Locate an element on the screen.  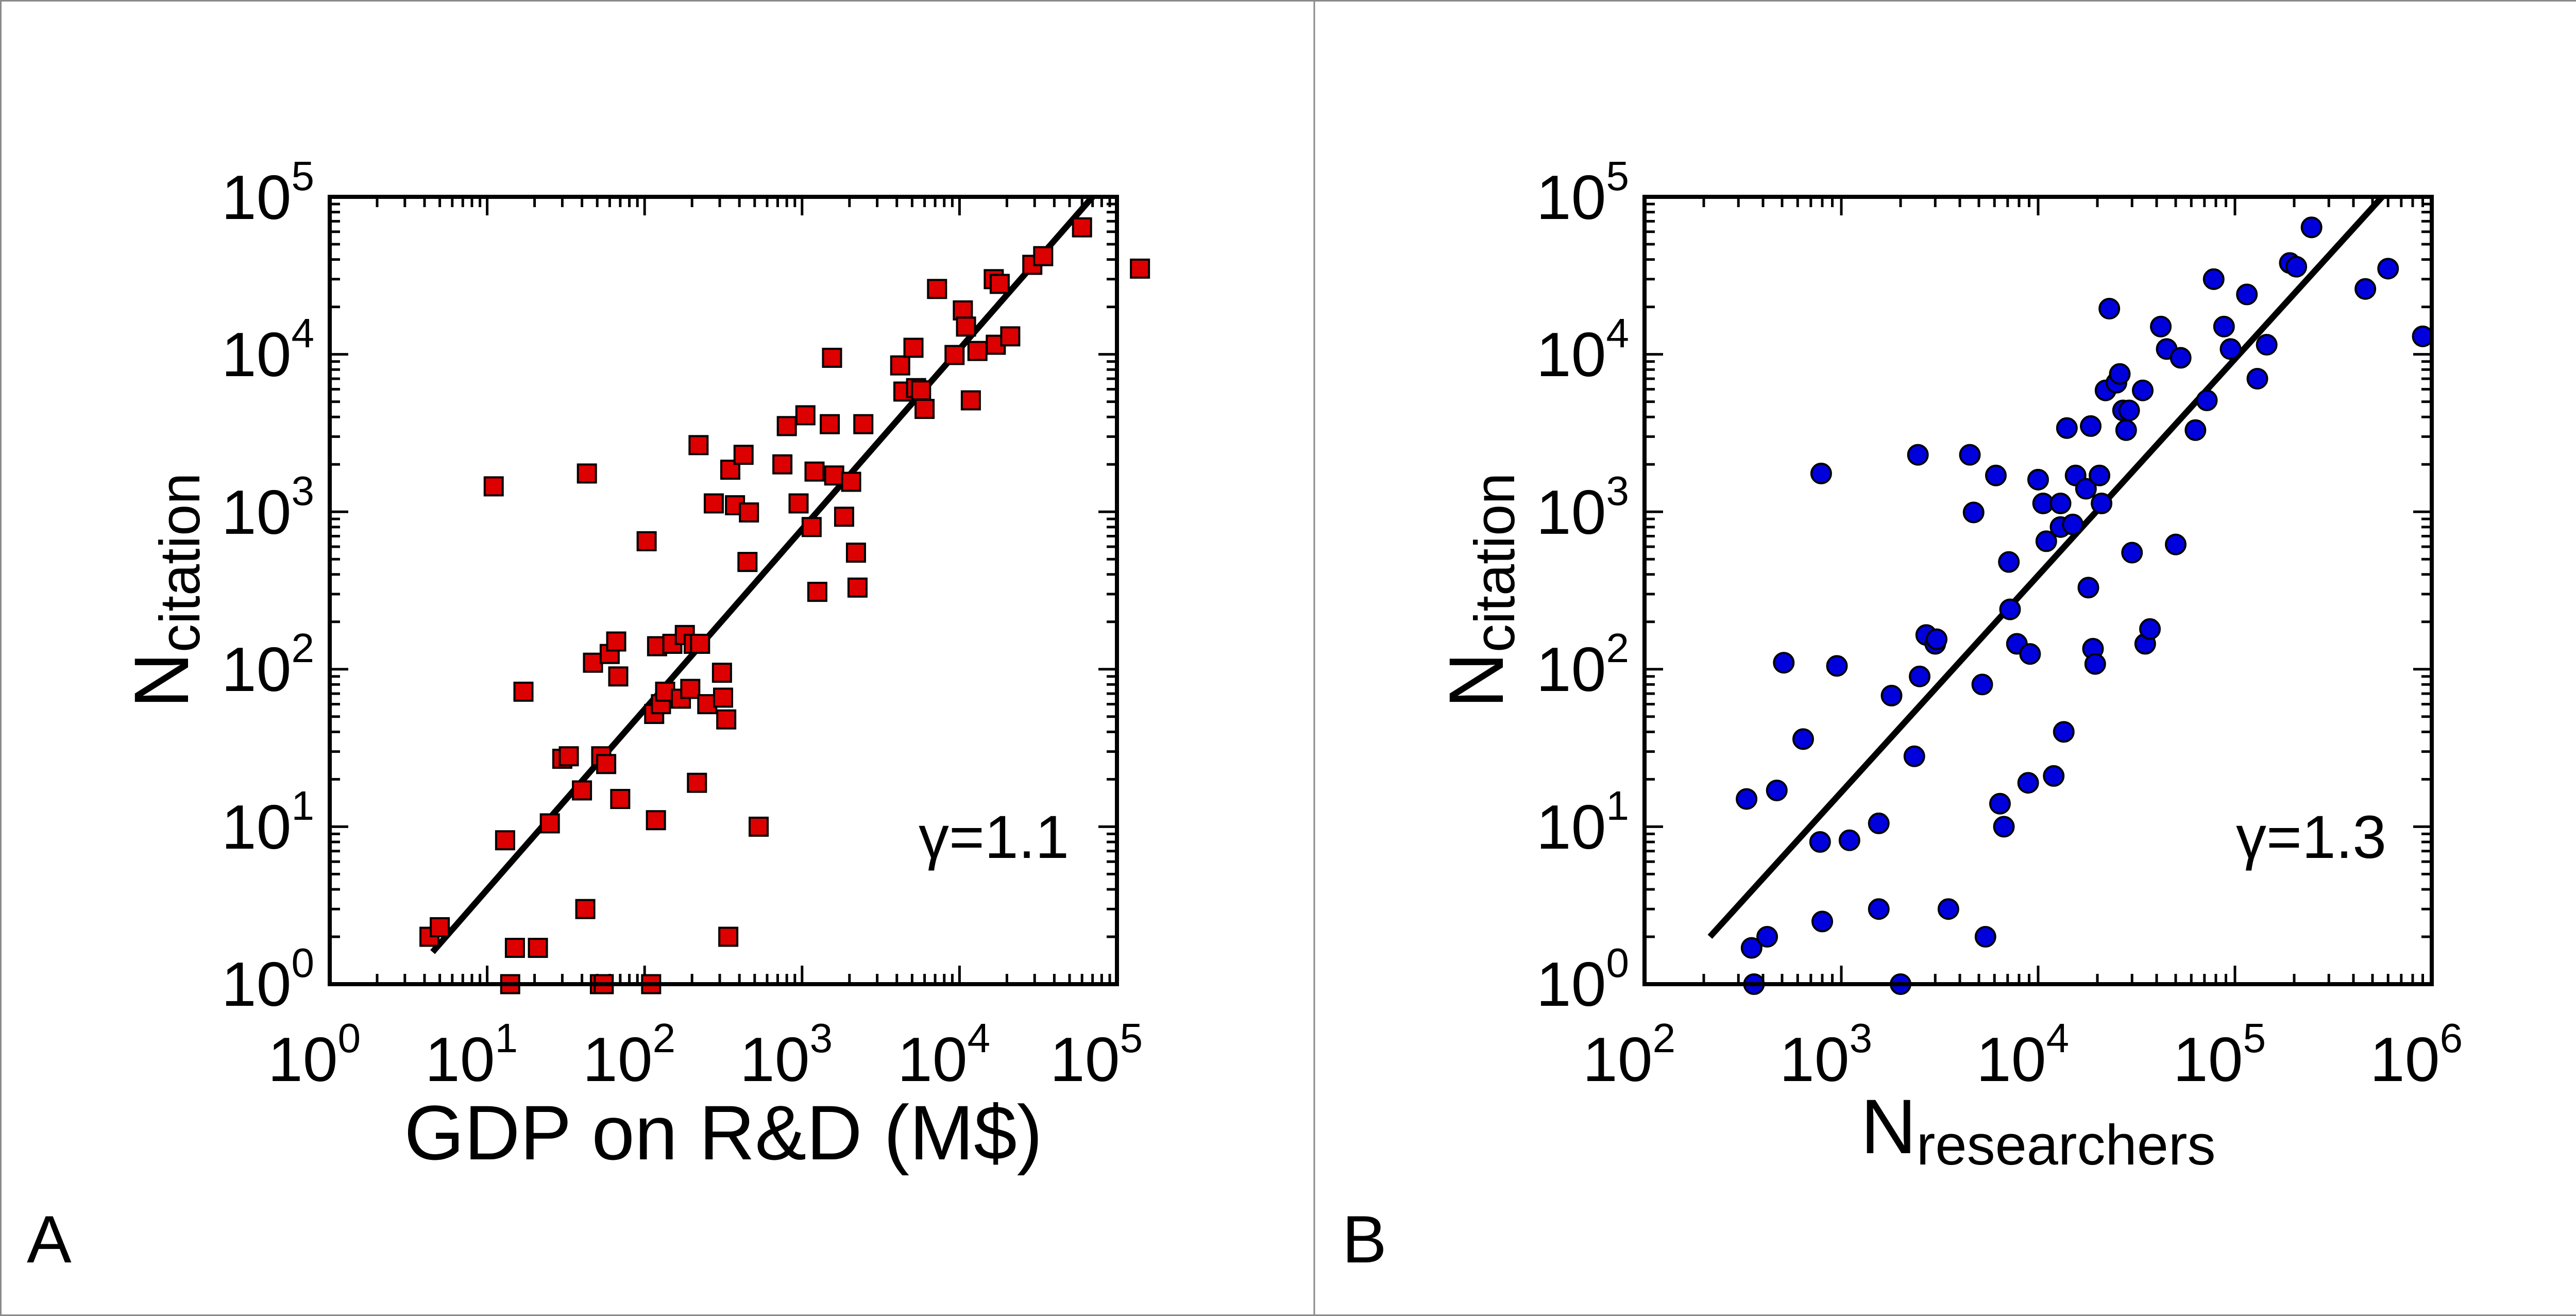
panel-a-x-tick-label: 10¹ is located at coordinates (471, 1054).